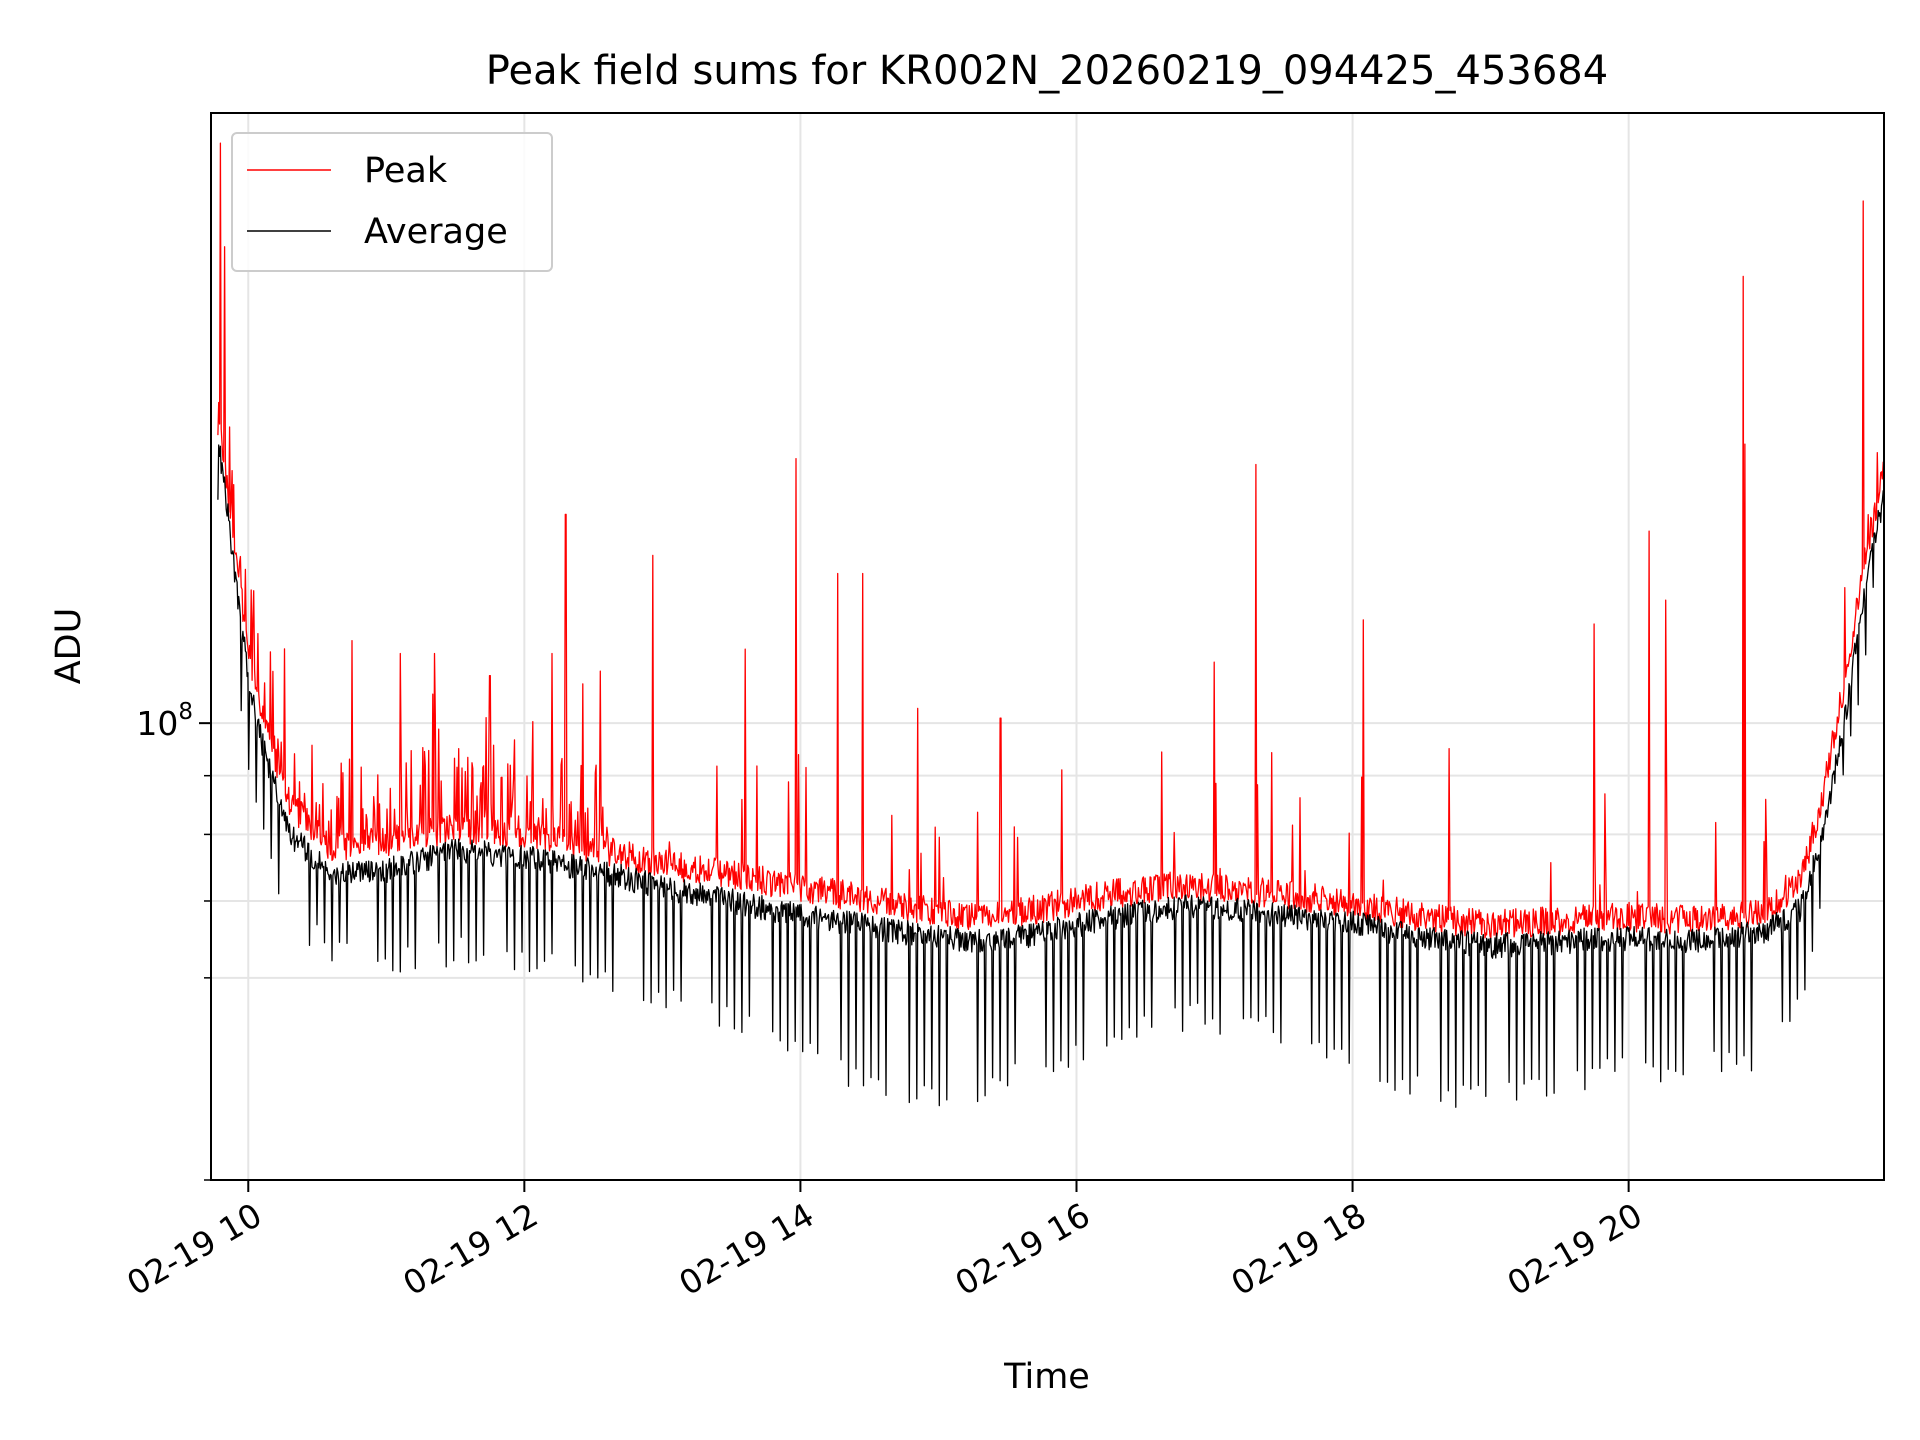 The height and width of the screenshot is (1440, 1920). Describe the element at coordinates (157, 723) in the screenshot. I see `y-tick-base: 10` at that location.